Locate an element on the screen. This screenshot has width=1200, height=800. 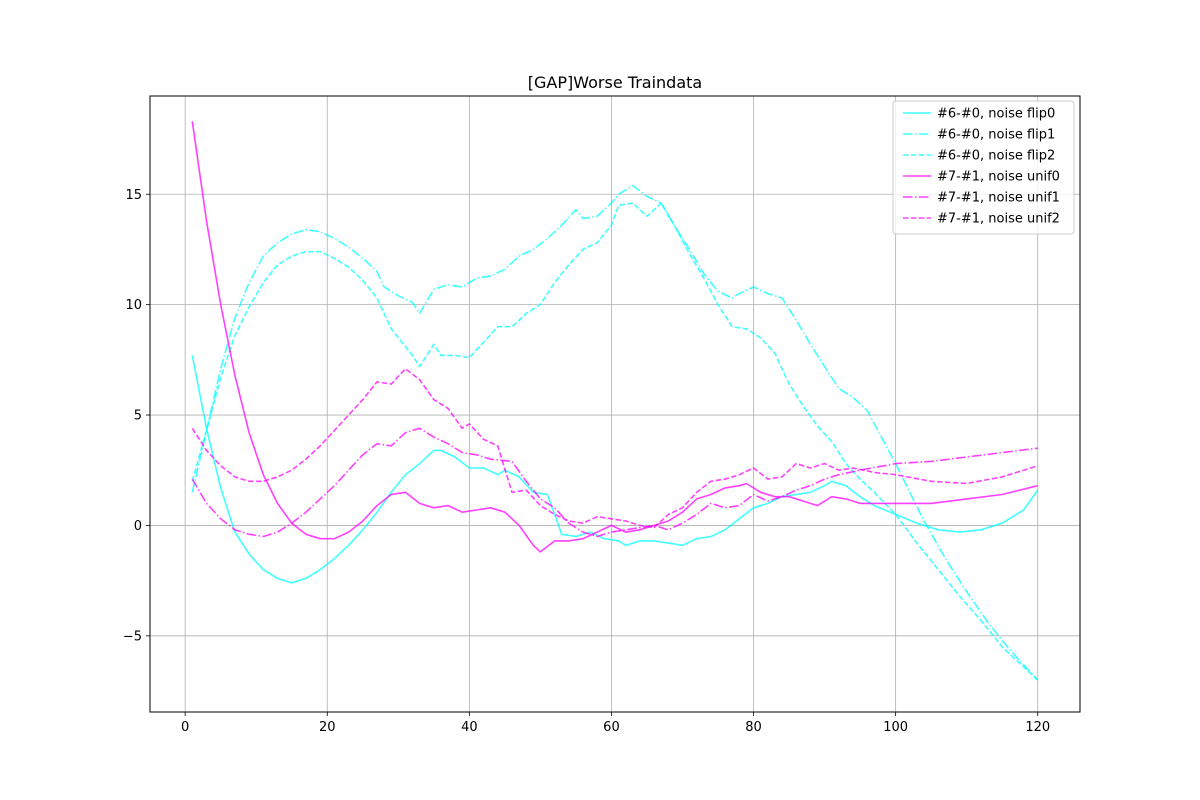
y-tick-label: 15 is located at coordinates (133, 195).